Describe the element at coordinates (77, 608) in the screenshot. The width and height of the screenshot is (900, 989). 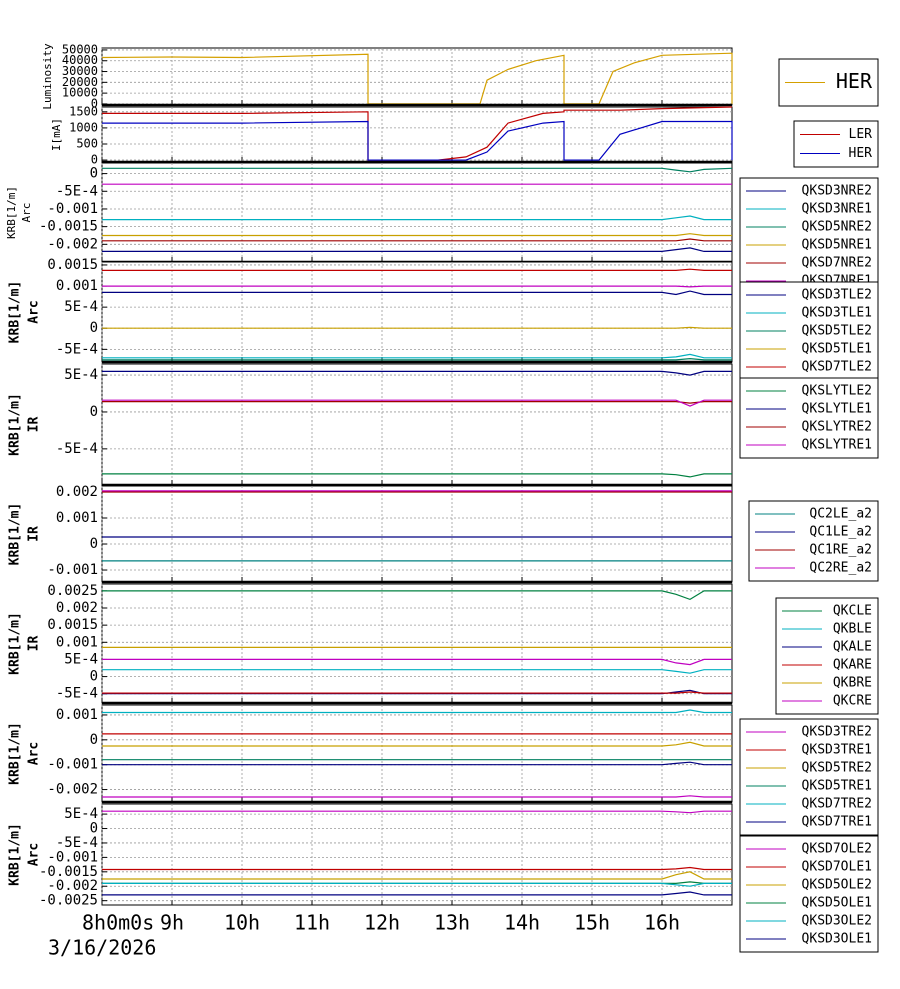
I see `y-tick-label: 0.002` at that location.